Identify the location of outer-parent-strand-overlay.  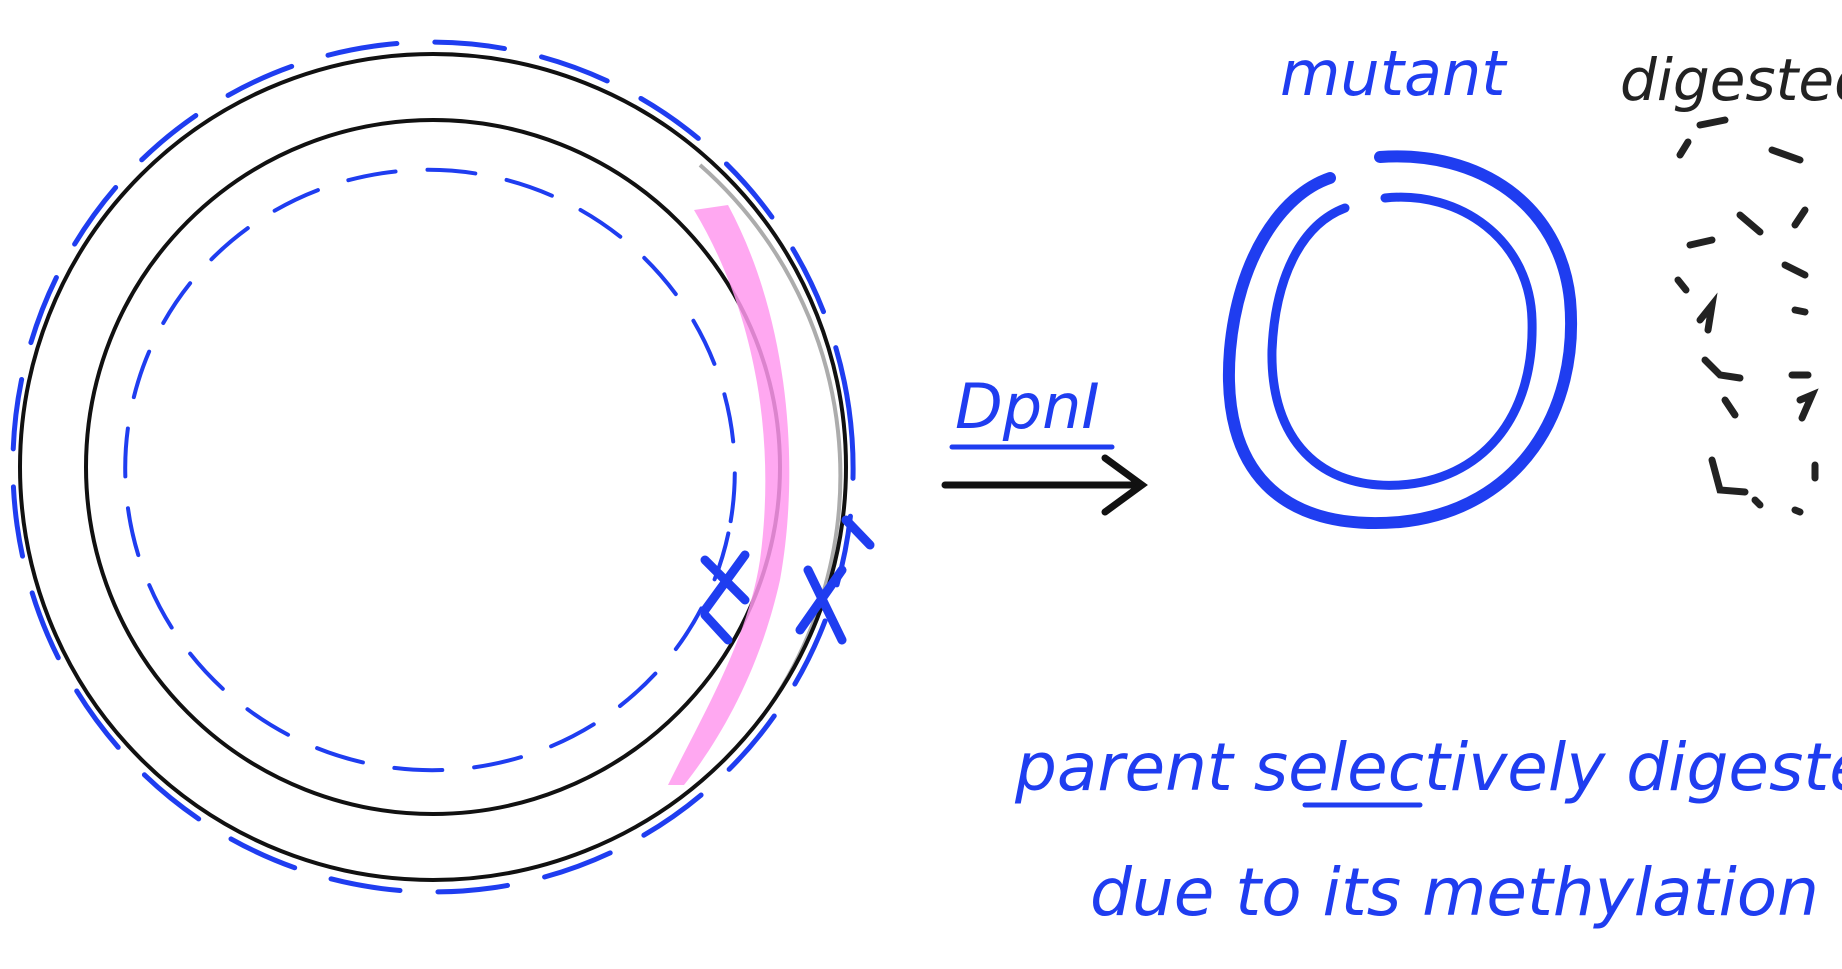
(770, 442).